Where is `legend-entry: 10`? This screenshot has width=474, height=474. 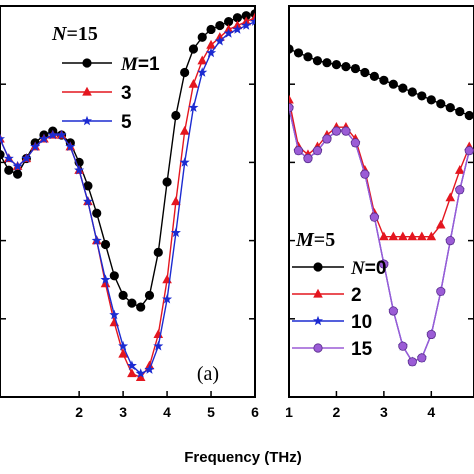
legend-entry: 10 is located at coordinates (361, 322).